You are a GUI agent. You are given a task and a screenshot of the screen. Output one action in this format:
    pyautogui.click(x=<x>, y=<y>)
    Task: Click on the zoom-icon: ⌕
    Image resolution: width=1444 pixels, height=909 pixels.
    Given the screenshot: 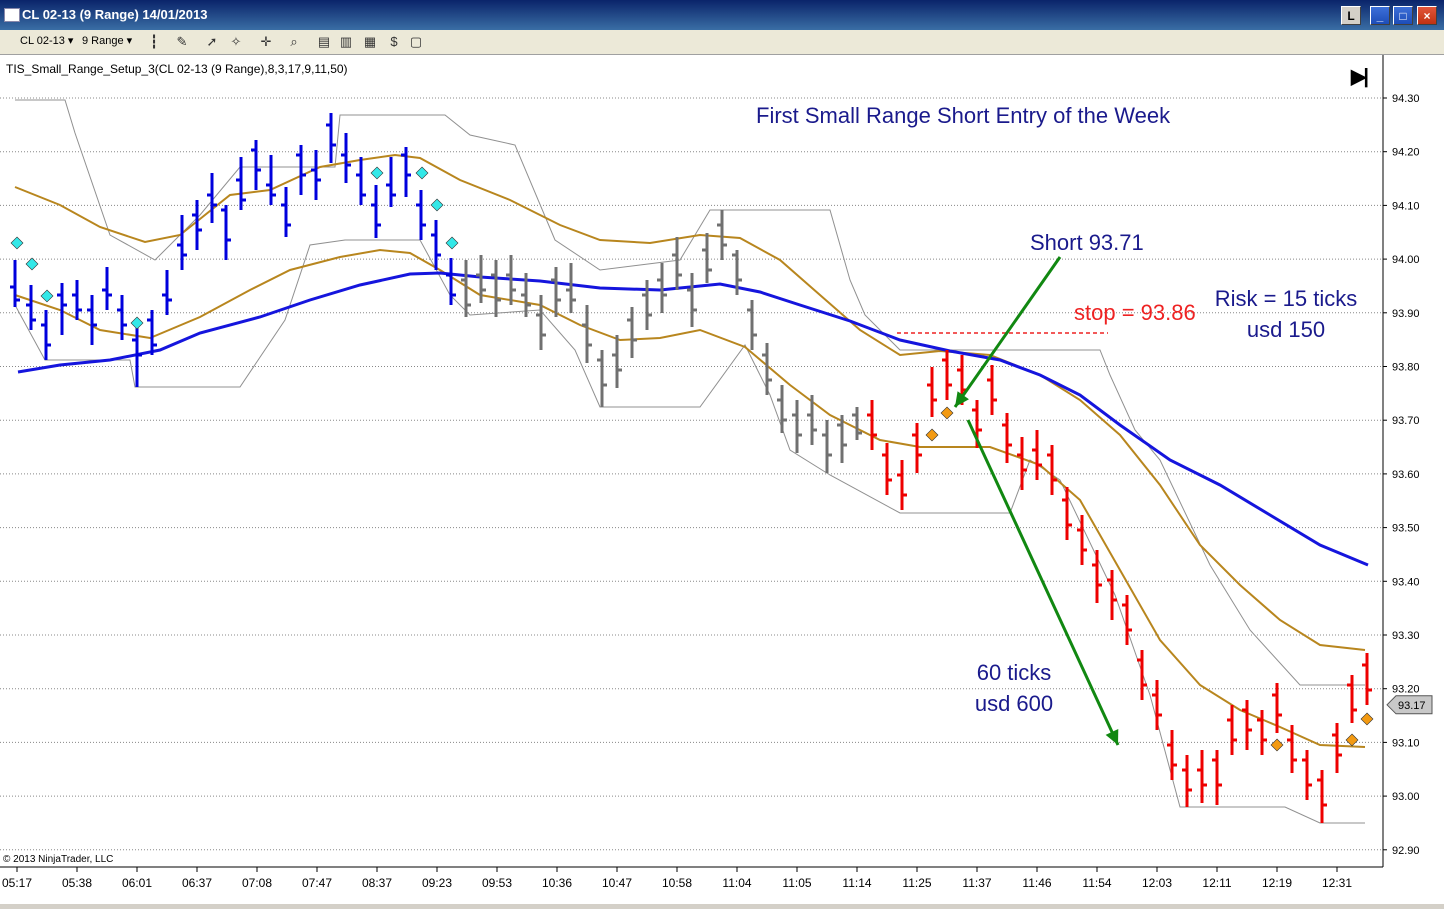 What is the action you would take?
    pyautogui.click(x=294, y=41)
    